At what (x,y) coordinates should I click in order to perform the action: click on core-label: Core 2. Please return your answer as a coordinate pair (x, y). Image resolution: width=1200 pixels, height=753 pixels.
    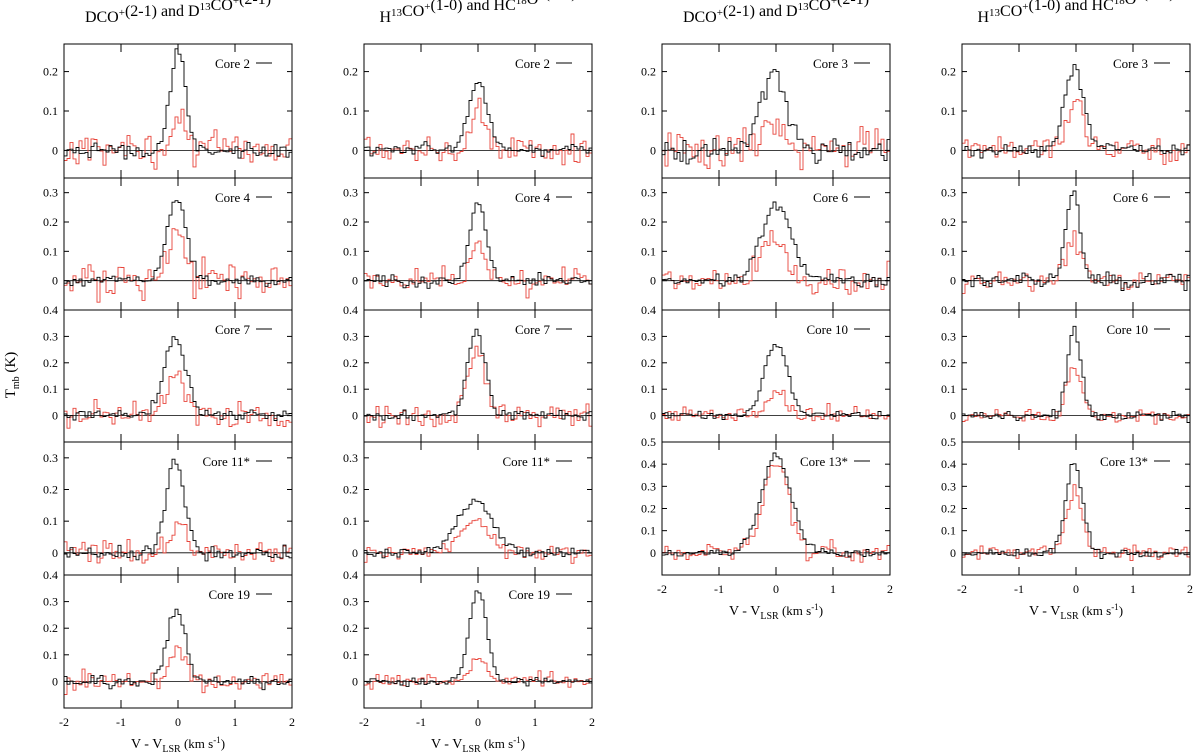
    Looking at the image, I should click on (532, 63).